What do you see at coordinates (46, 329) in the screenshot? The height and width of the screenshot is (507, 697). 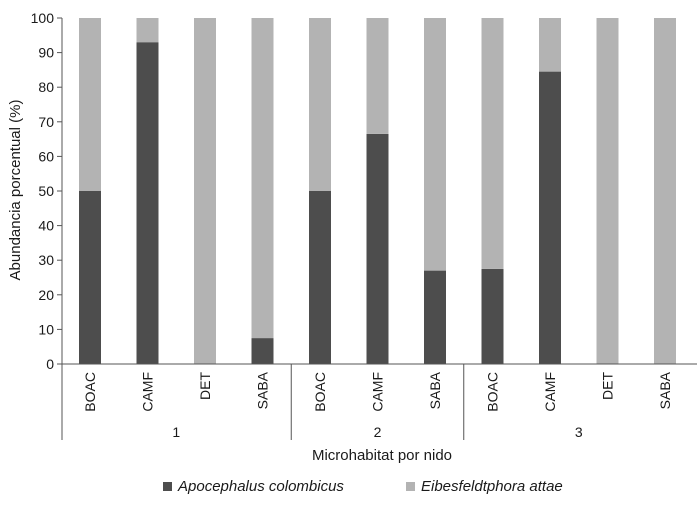 I see `y-tick-label-10: 10` at bounding box center [46, 329].